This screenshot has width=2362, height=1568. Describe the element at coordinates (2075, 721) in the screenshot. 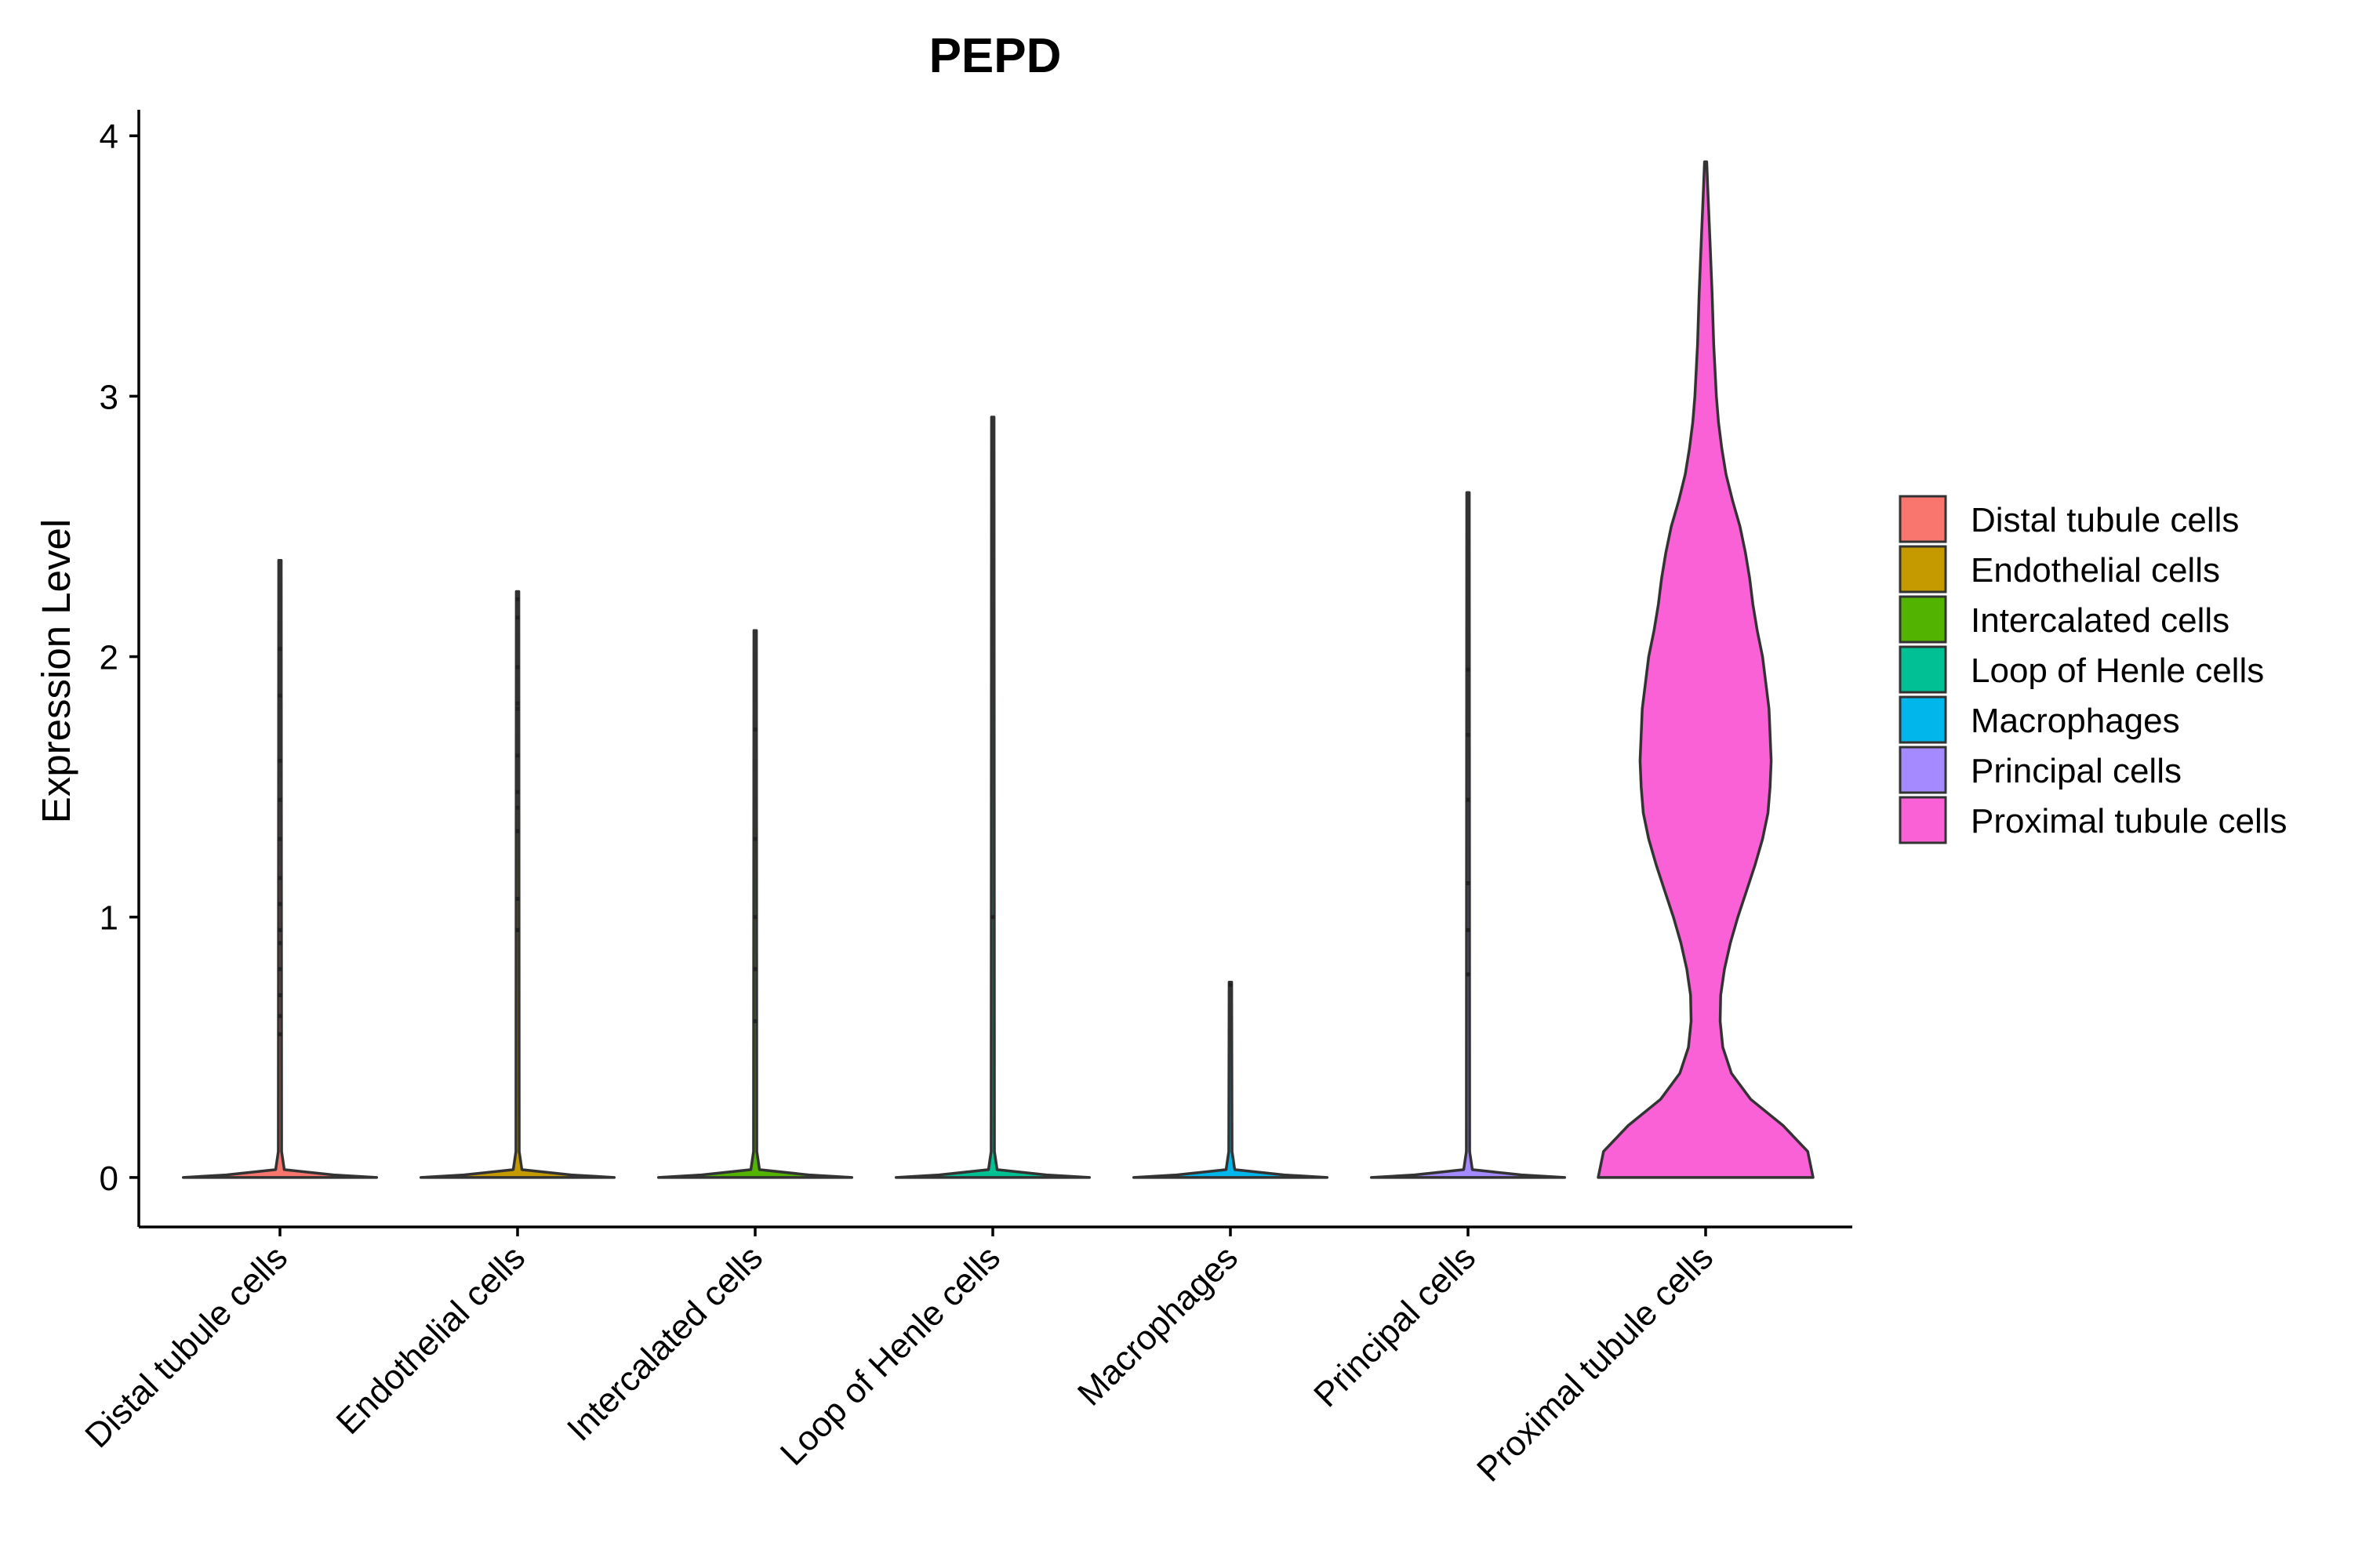

I see `legend-label: Macrophages` at that location.